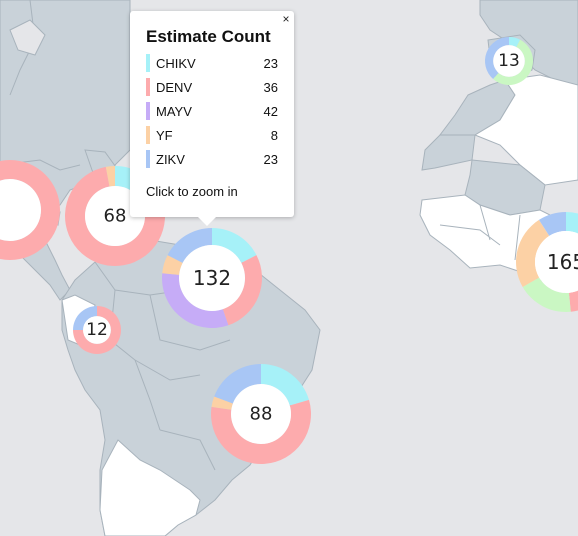 The image size is (578, 536). Describe the element at coordinates (274, 135) in the screenshot. I see `legend-count: 8` at that location.